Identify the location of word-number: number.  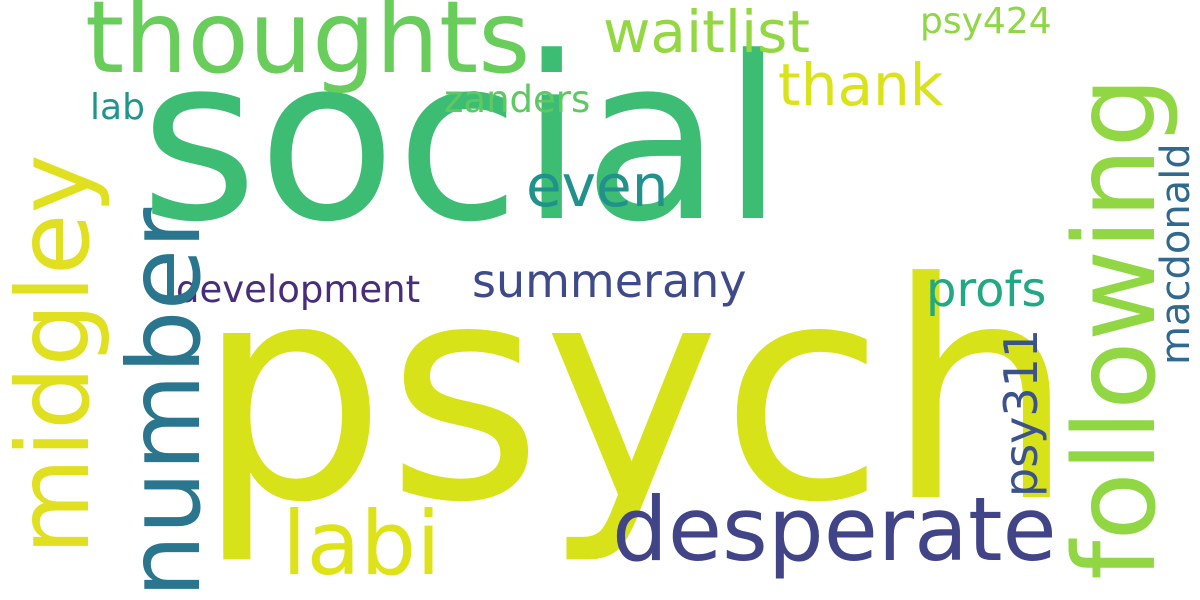
(164, 402).